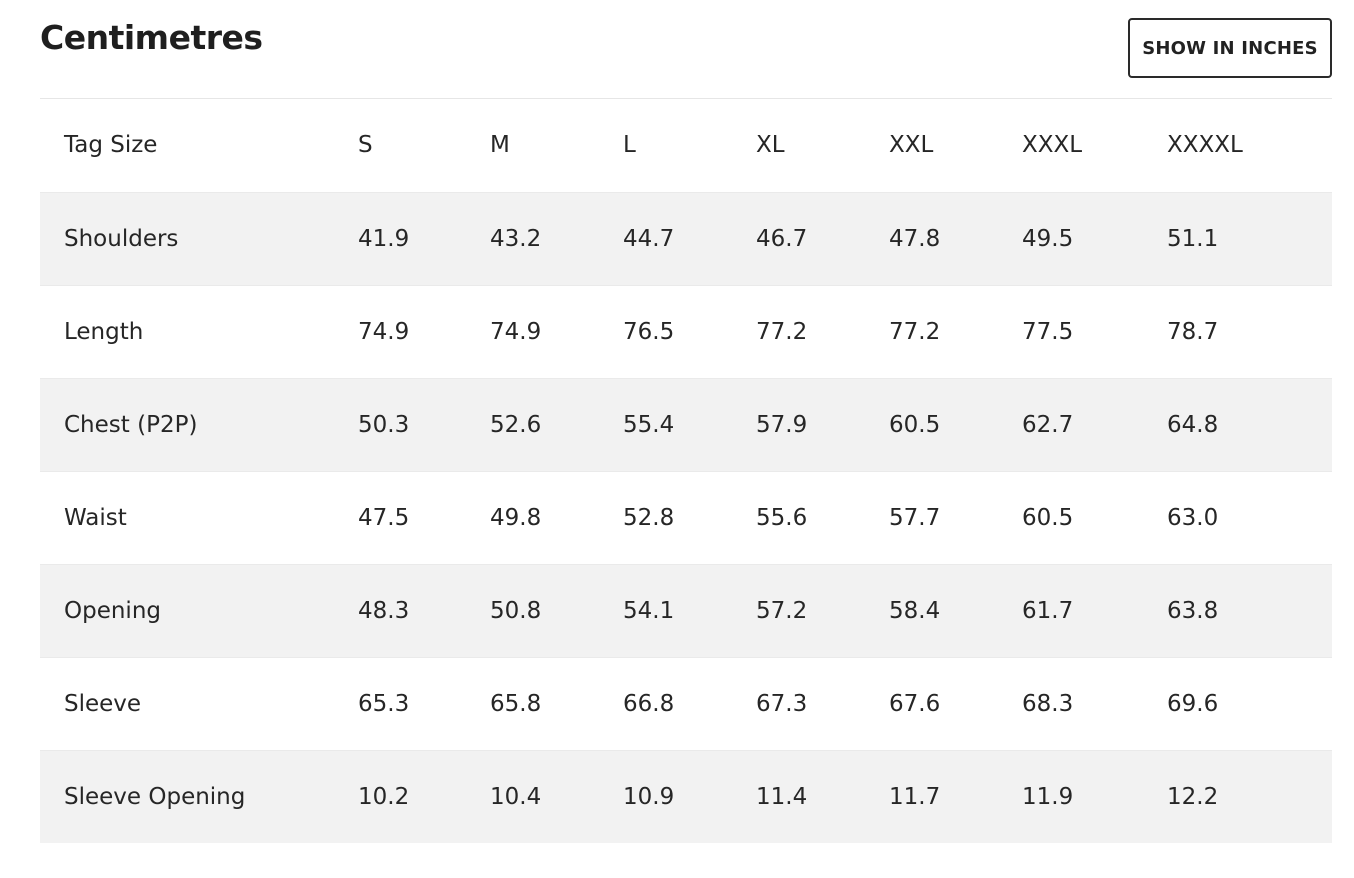 The height and width of the screenshot is (878, 1354). Describe the element at coordinates (384, 424) in the screenshot. I see `table-cell: 50.3` at that location.